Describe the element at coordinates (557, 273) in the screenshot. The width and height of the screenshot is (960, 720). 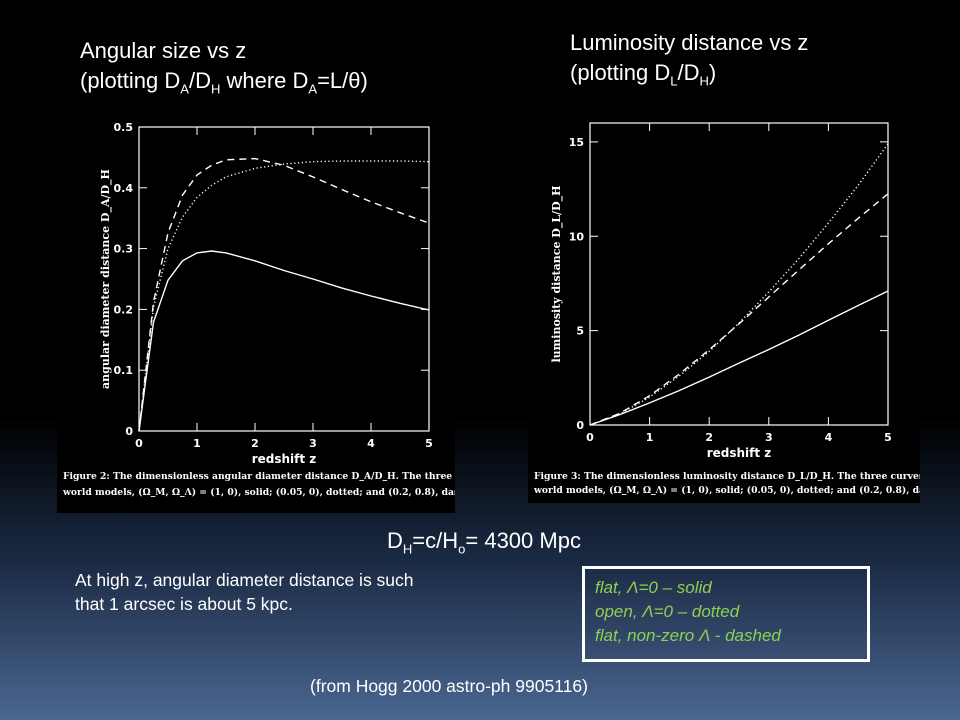
I see `y-axis-label: luminosity distance D_L/D_H` at that location.